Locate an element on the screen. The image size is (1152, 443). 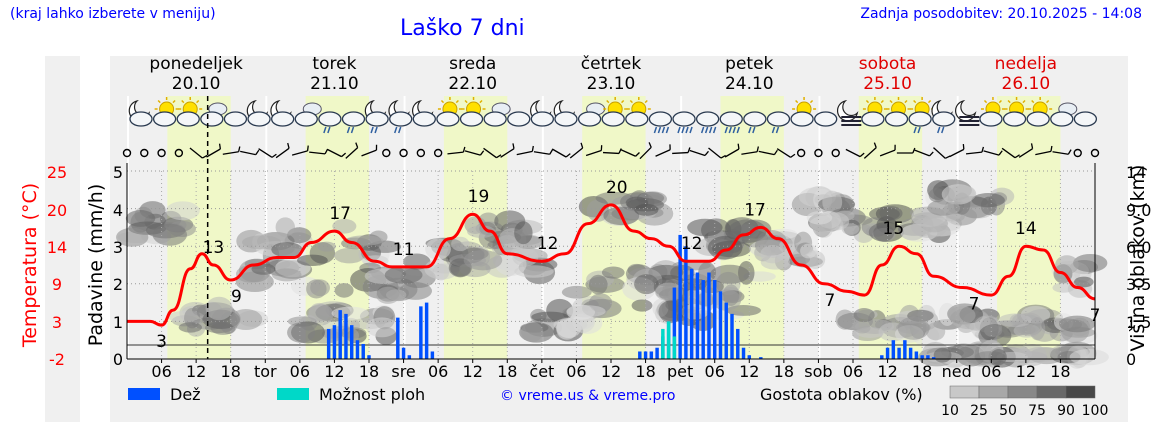
day-date: 22.10 is located at coordinates (472, 84).